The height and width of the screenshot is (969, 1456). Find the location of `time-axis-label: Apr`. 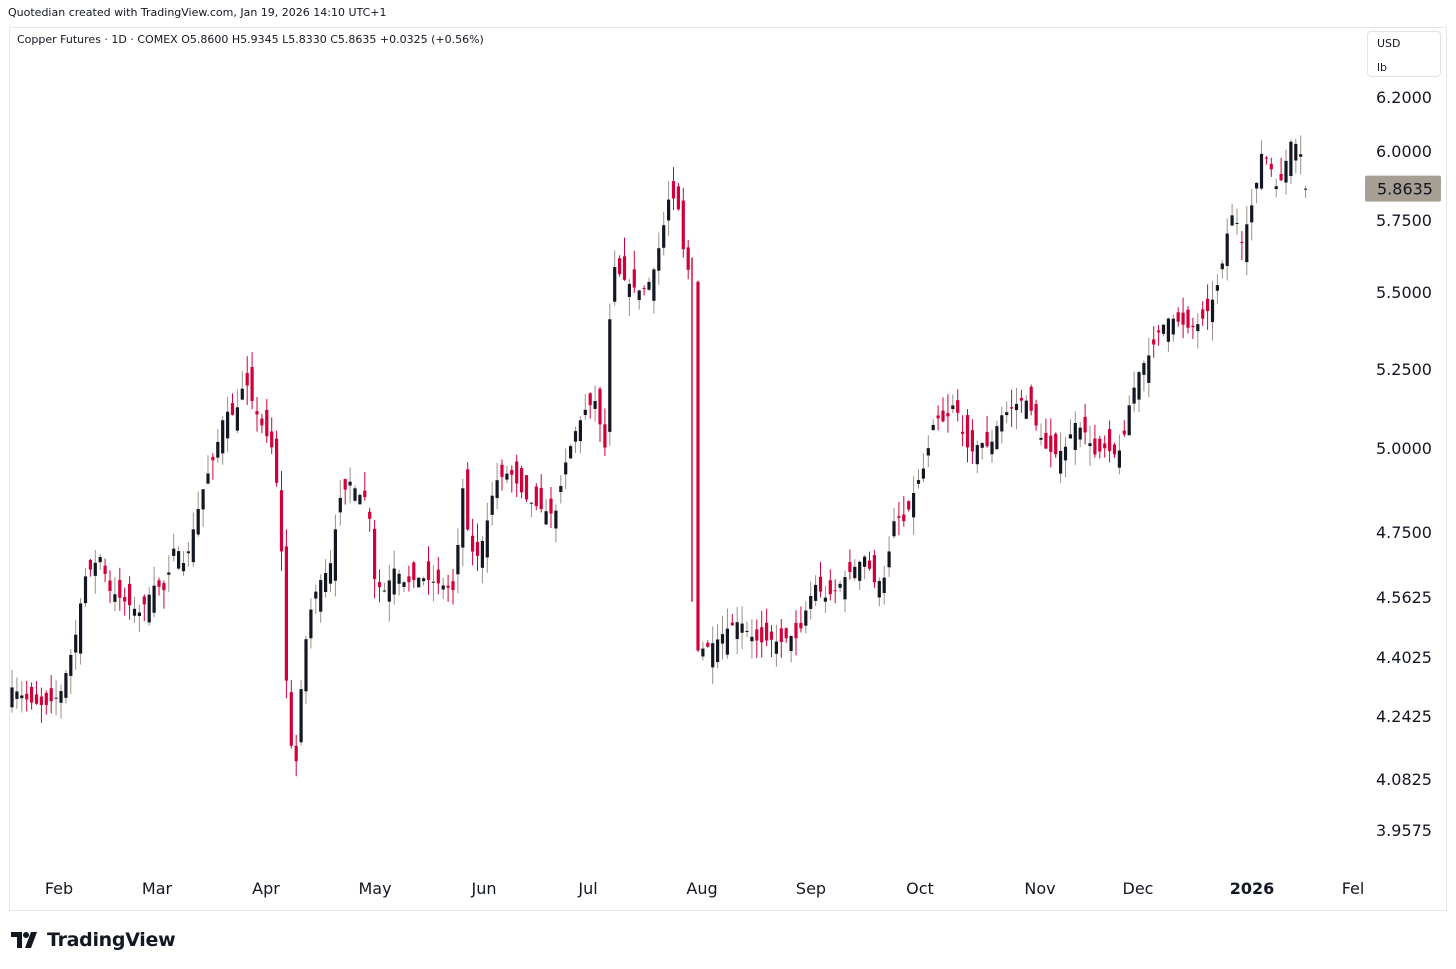

time-axis-label: Apr is located at coordinates (266, 888).